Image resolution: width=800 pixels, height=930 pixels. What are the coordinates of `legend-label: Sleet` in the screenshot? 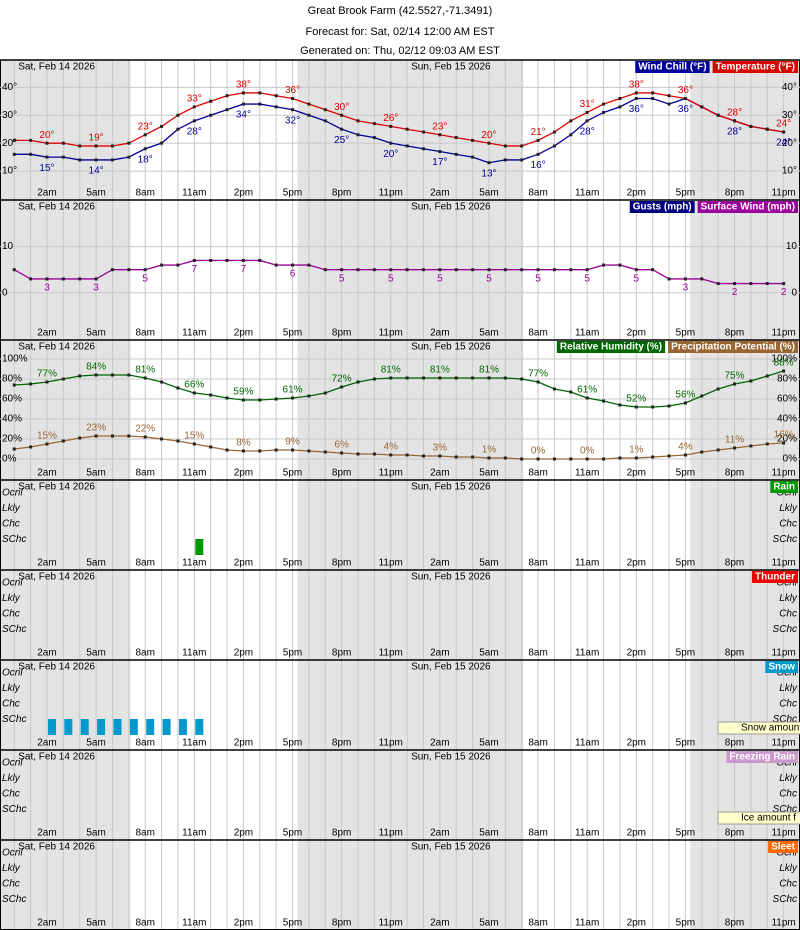 It's located at (783, 847).